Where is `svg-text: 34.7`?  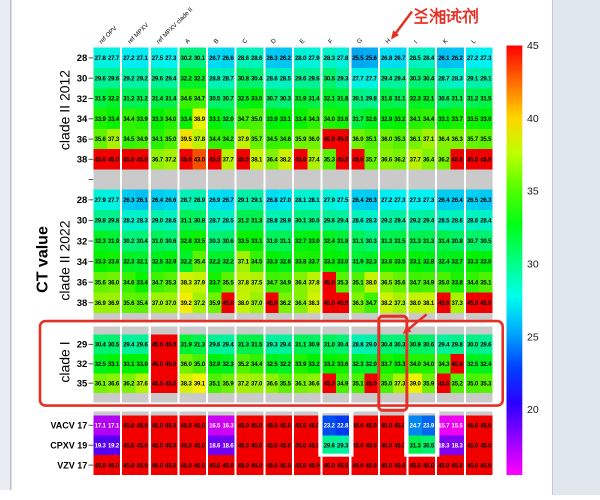 svg-text: 34.7 is located at coordinates (158, 283).